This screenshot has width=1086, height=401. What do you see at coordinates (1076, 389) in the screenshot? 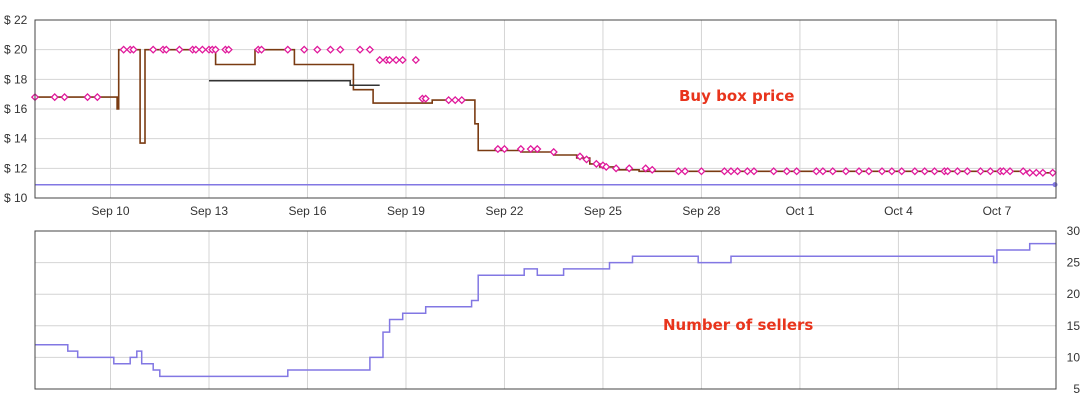
I see `sellers-y-tick-label: 5` at bounding box center [1076, 389].